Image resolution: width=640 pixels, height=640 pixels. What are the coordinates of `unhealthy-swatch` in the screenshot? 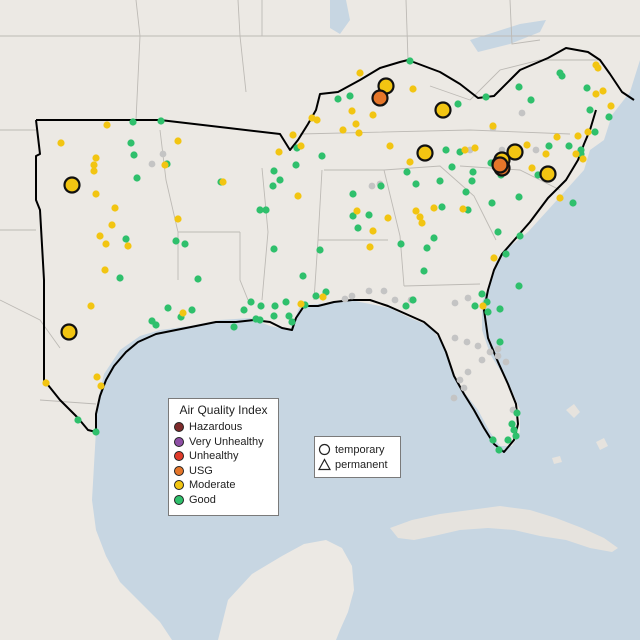 It's located at (179, 456).